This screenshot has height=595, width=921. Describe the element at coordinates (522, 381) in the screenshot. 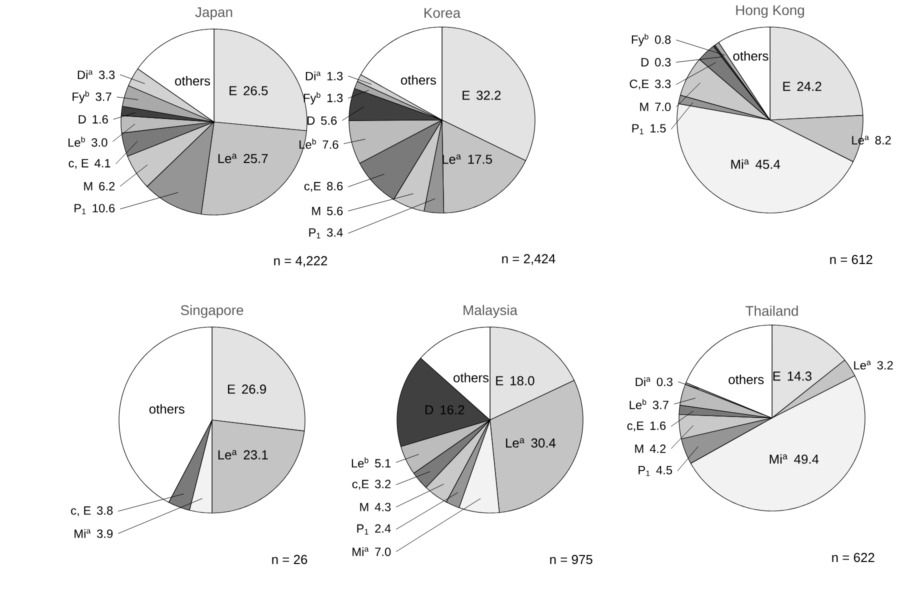

I see `data-label: 18.0` at that location.